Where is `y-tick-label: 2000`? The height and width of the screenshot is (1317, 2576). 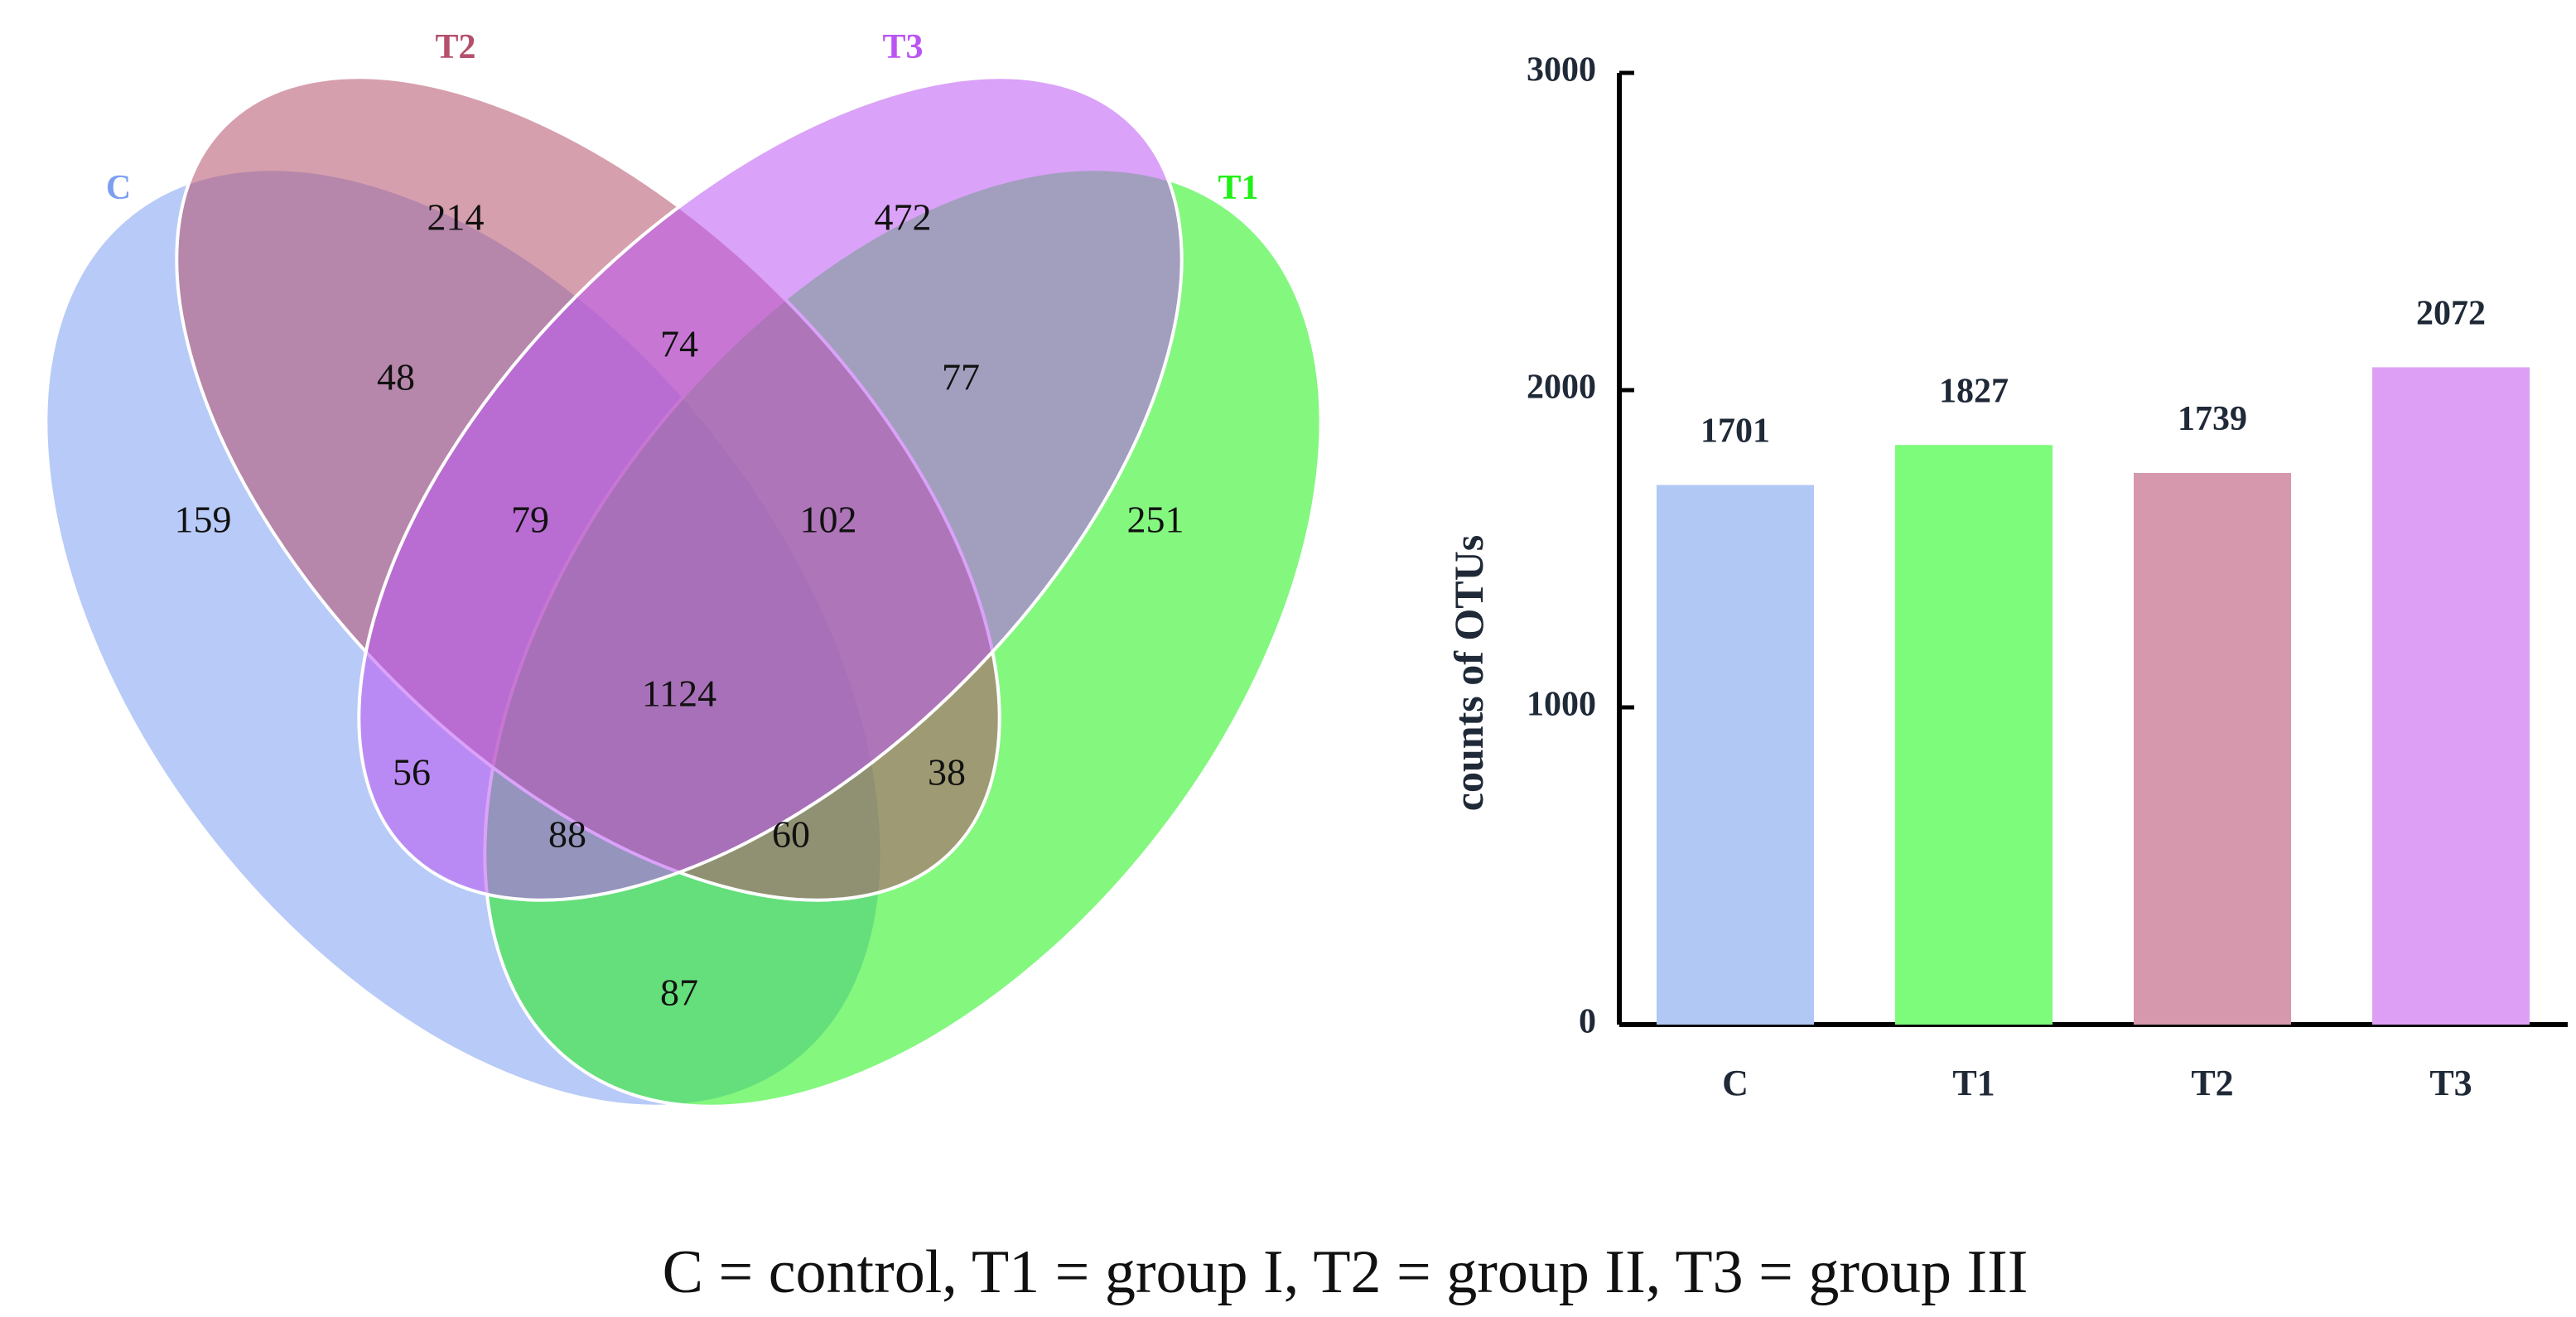 y-tick-label: 2000 is located at coordinates (1561, 388).